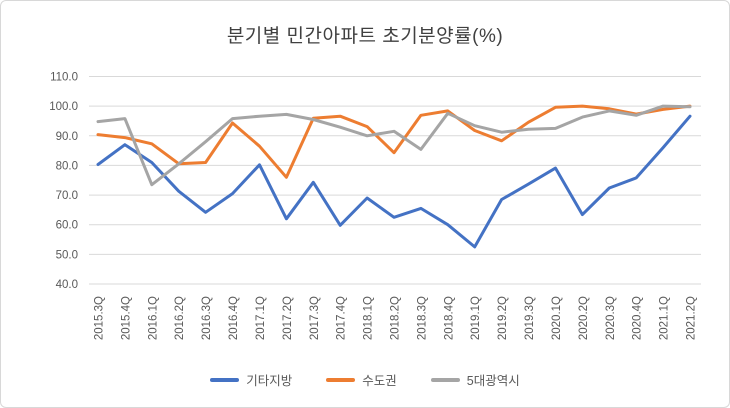 This screenshot has width=730, height=408. I want to click on x-axis-tick-label: 2017.4Q, so click(342, 318).